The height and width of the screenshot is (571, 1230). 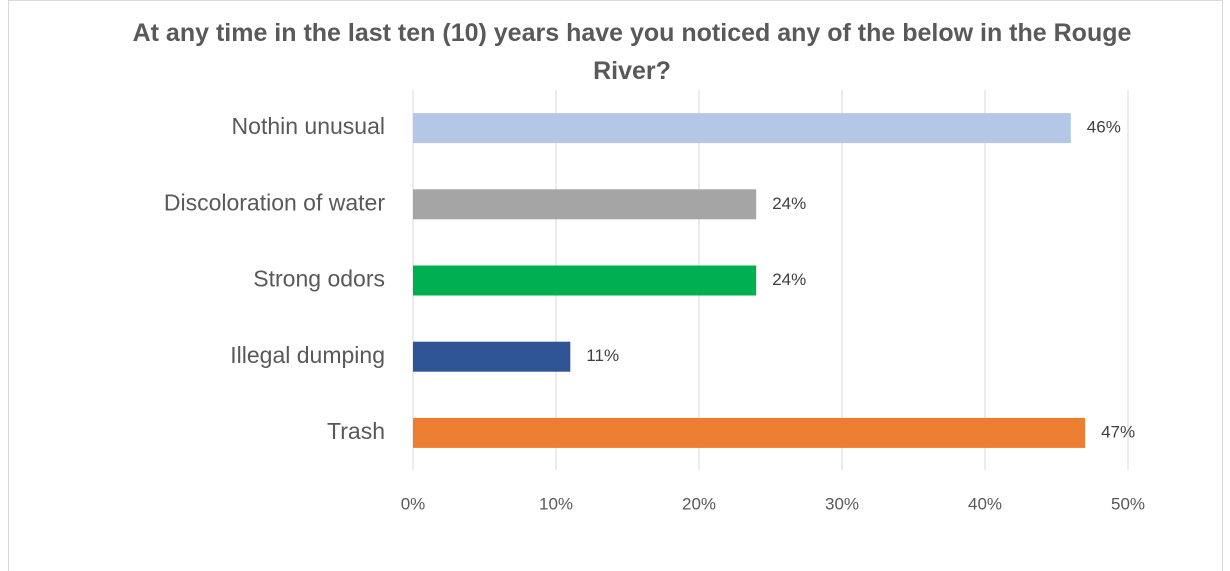 I want to click on category-label: Discoloration of water, so click(x=274, y=202).